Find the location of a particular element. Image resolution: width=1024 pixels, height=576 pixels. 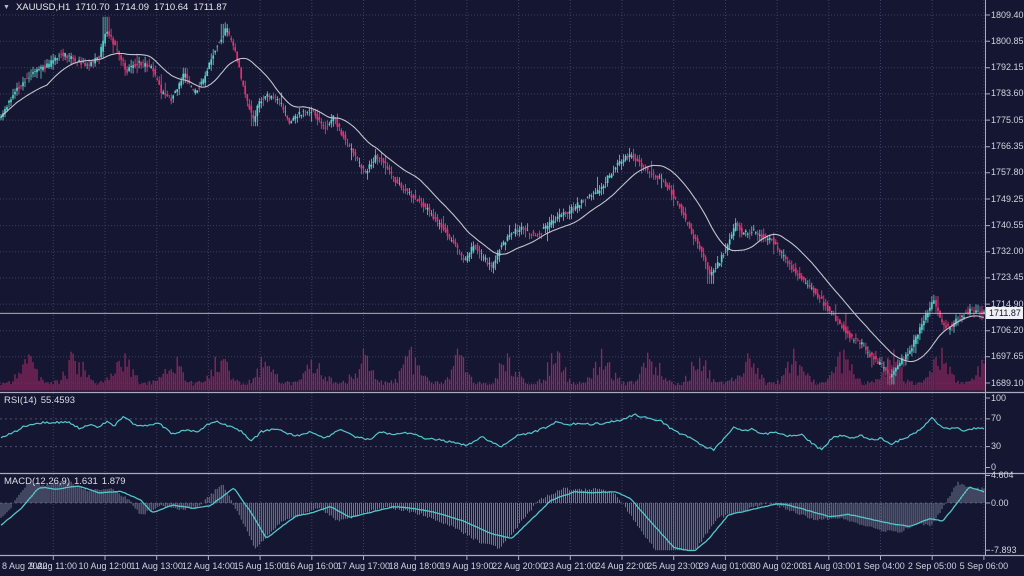

date-tick-label: 5 Sep 06:00 is located at coordinates (984, 566).